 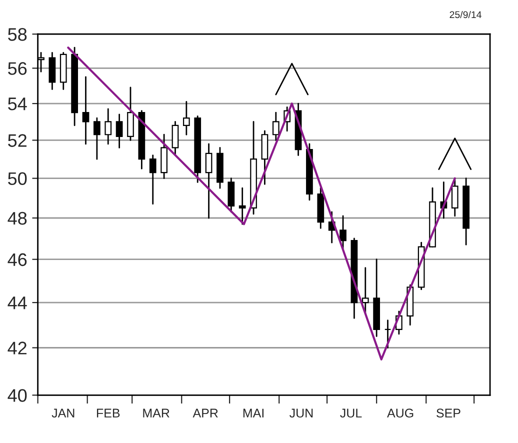 What do you see at coordinates (17, 218) in the screenshot?
I see `y-tick-label: 48` at bounding box center [17, 218].